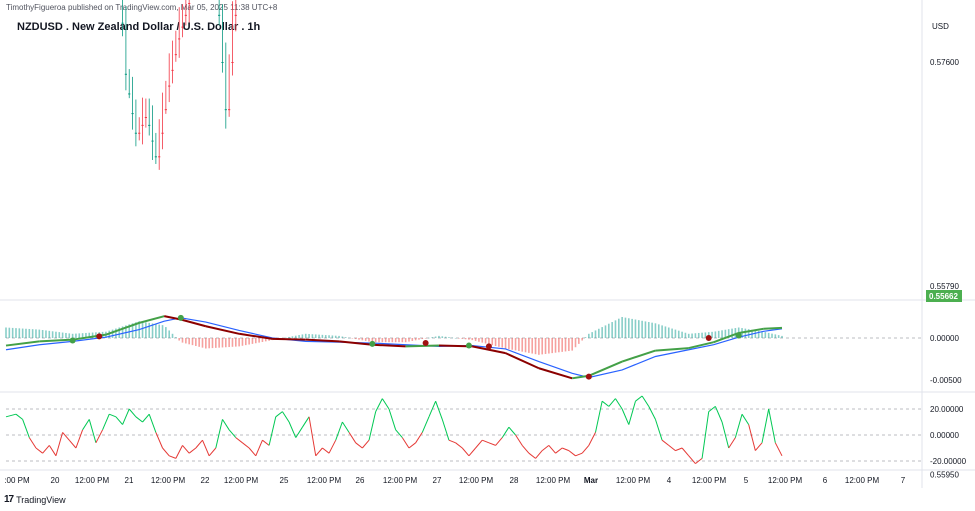 Image resolution: width=975 pixels, height=511 pixels. I want to click on oscillator-tick-label: 0.00000, so click(944, 435).